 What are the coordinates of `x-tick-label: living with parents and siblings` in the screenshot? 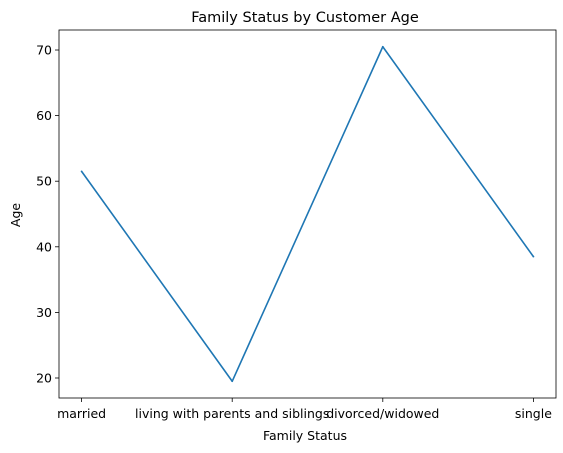 It's located at (232, 413).